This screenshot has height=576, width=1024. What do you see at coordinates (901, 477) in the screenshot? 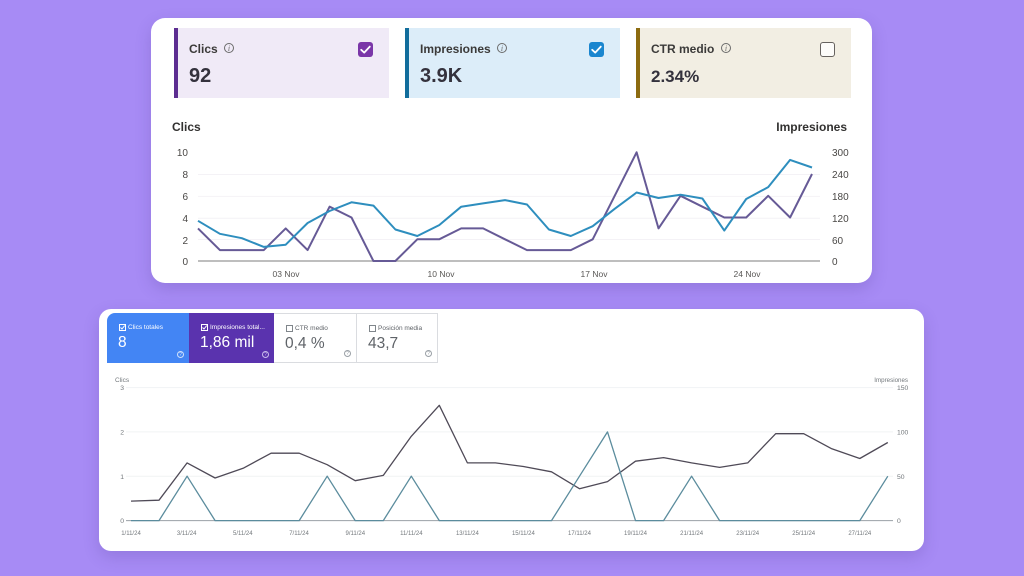
I see `svg-text: 50` at bounding box center [901, 477].